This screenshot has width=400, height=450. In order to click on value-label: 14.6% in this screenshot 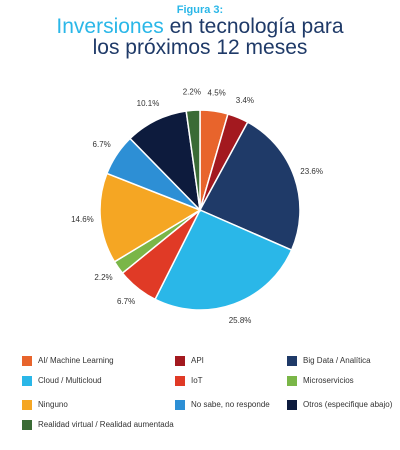, I will do `click(82, 219)`.